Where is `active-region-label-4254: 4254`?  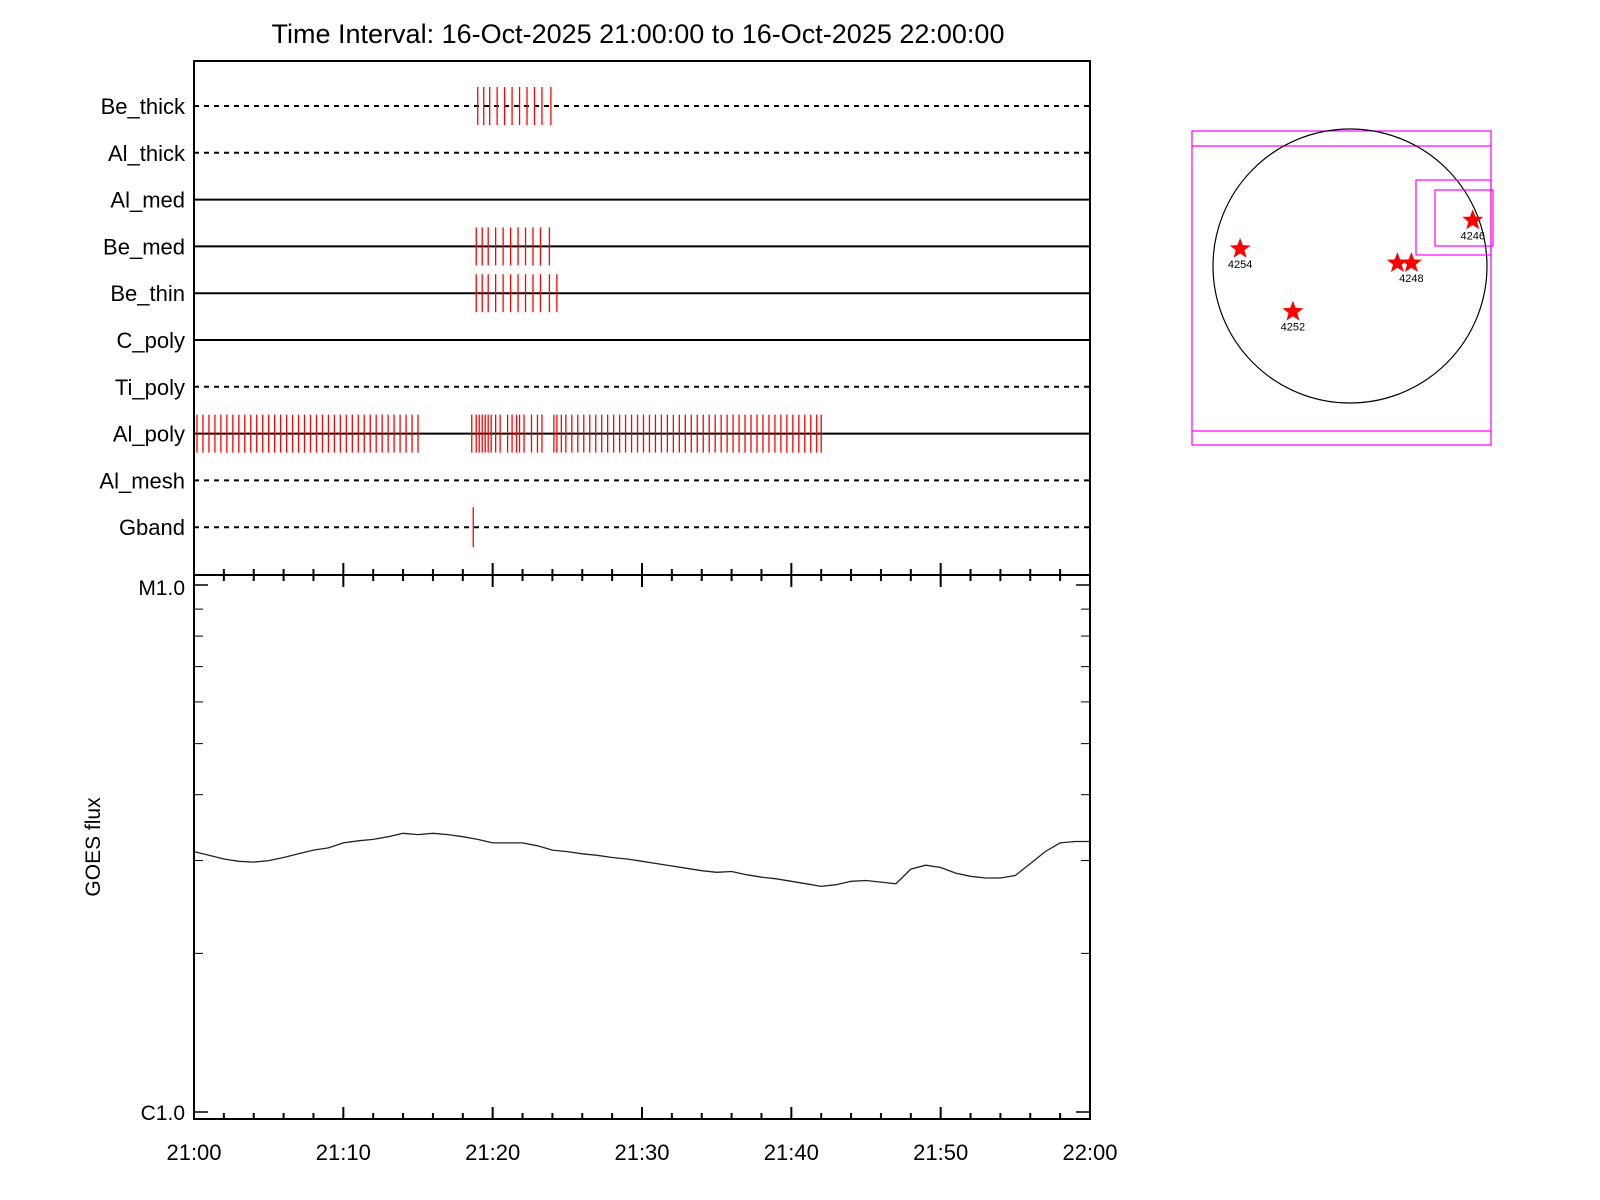 active-region-label-4254: 4254 is located at coordinates (1240, 265).